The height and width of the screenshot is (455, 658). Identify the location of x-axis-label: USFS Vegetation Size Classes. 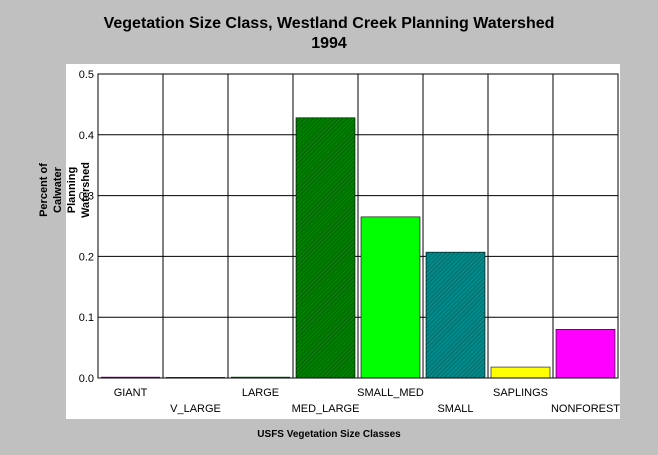
(329, 434).